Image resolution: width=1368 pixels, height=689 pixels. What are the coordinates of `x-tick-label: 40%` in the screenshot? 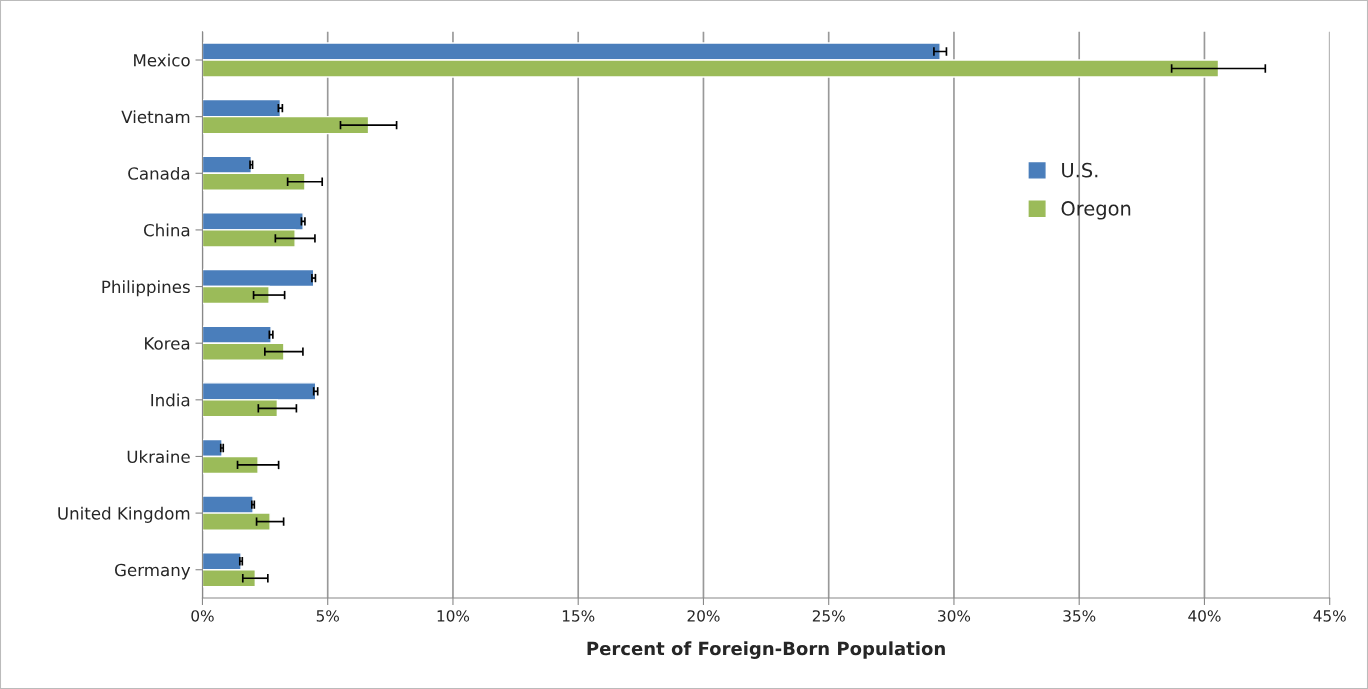 It's located at (1204, 616).